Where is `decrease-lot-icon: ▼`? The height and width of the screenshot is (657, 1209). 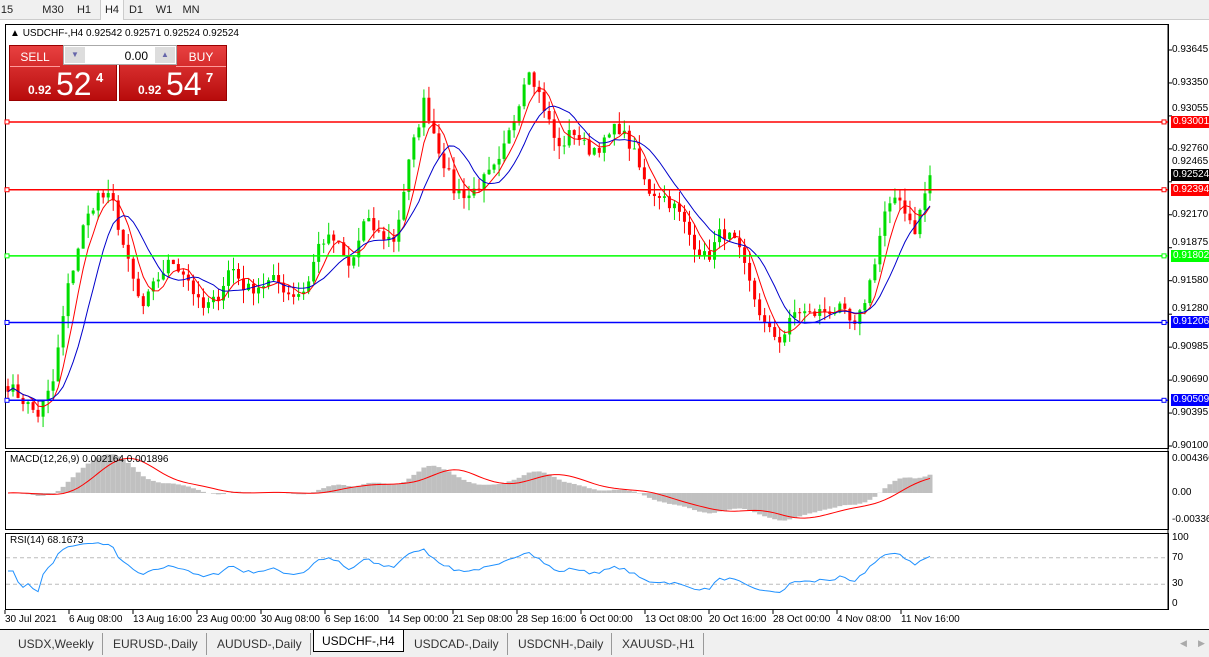
decrease-lot-icon: ▼ is located at coordinates (75, 55).